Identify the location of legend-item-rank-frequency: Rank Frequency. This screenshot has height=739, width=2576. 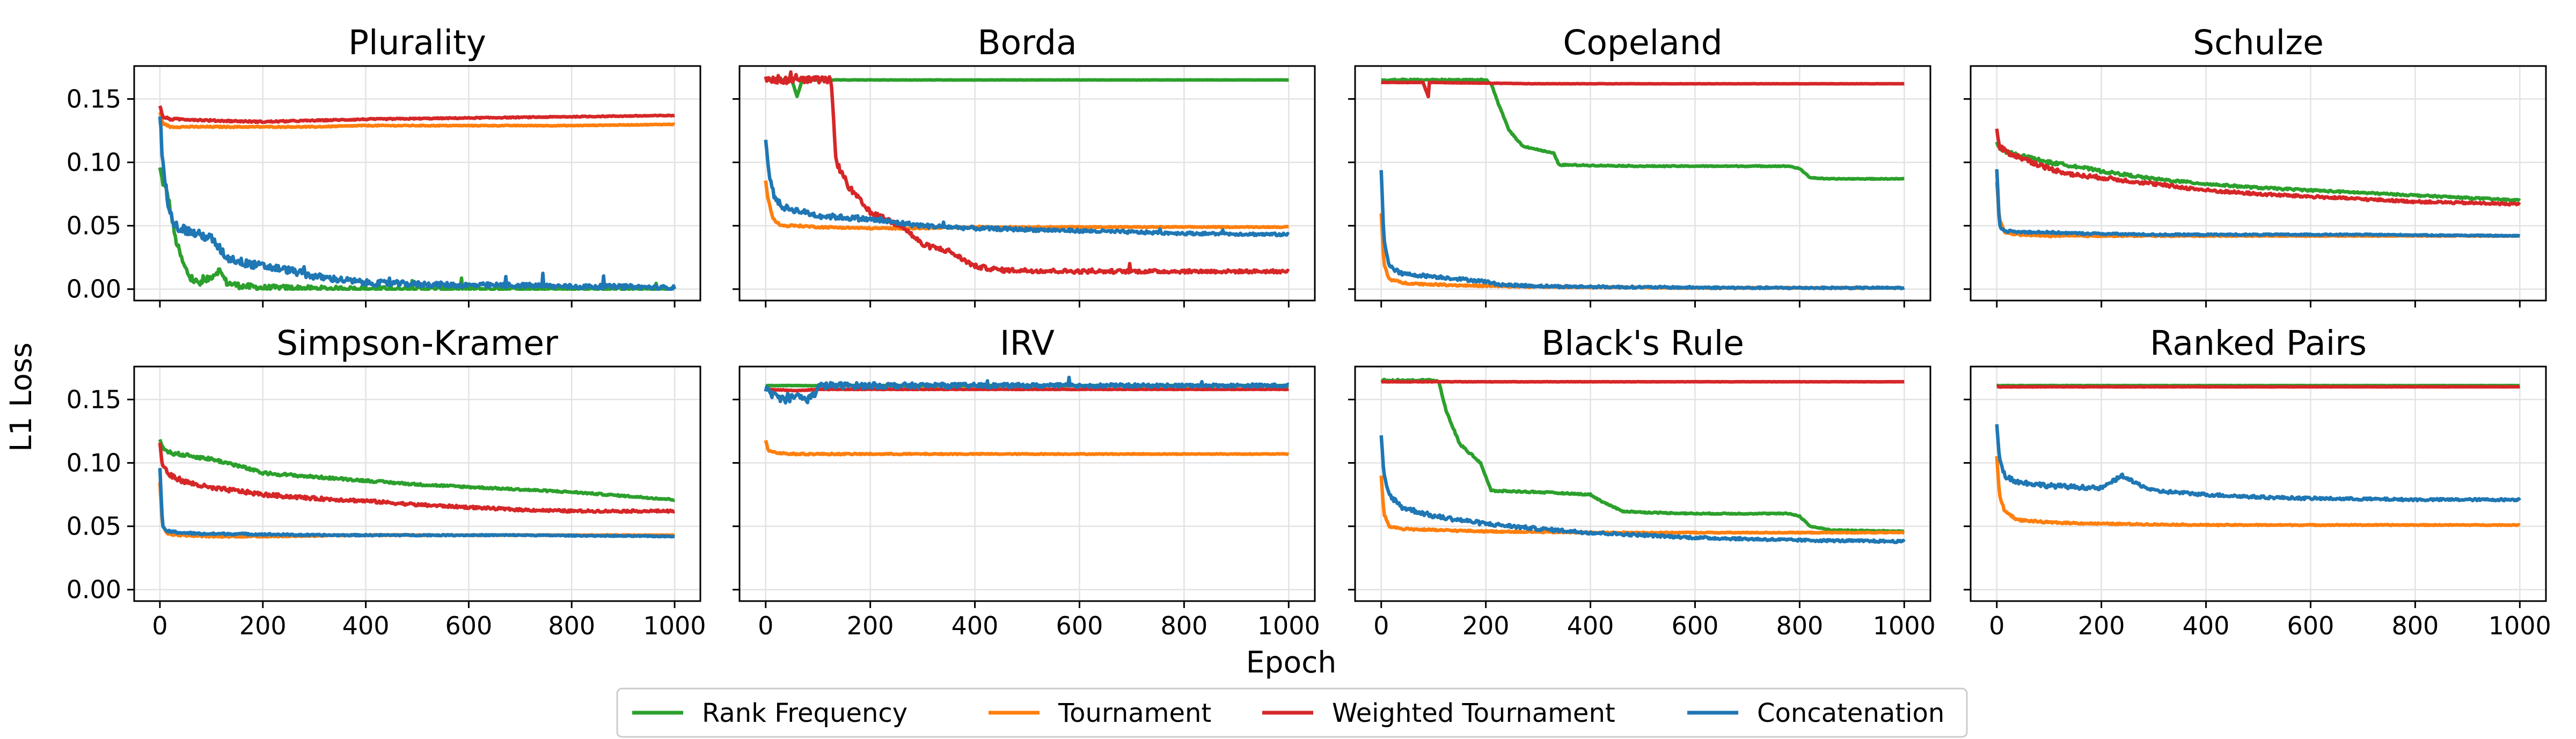
(770, 713).